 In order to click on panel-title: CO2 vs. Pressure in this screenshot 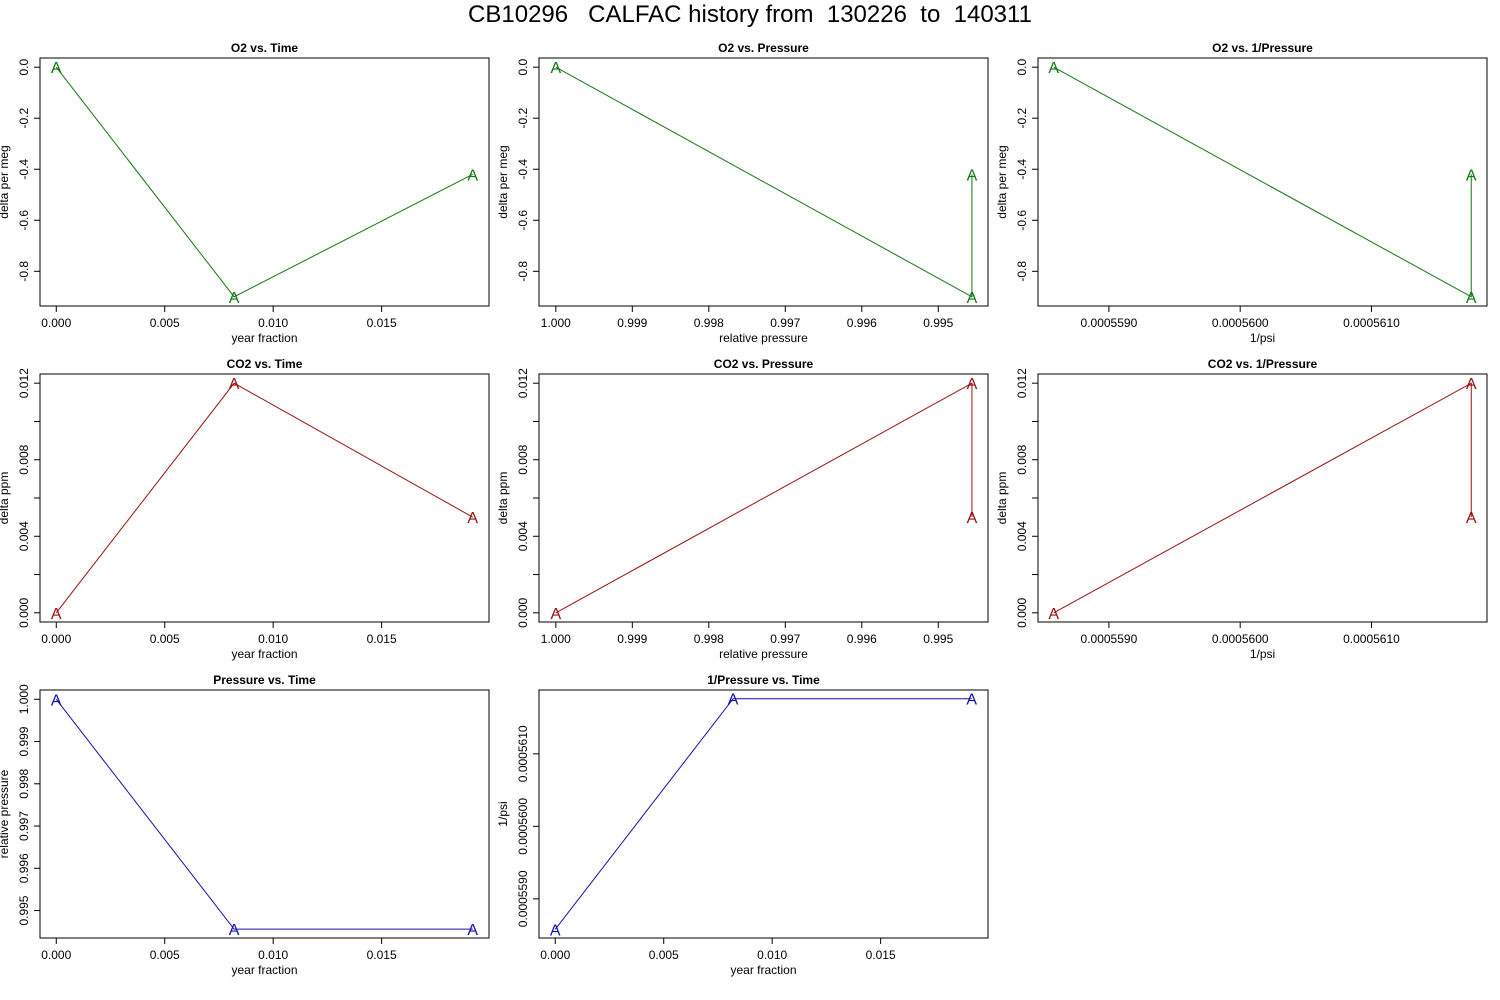, I will do `click(764, 364)`.